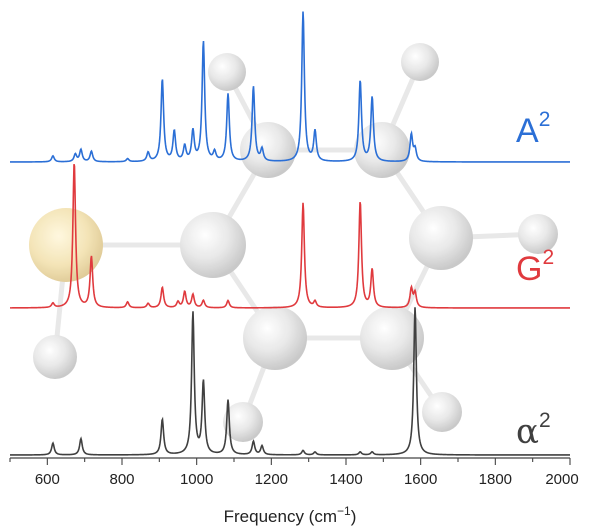 The width and height of the screenshot is (593, 529). Describe the element at coordinates (345, 479) in the screenshot. I see `x-tick-label: 1400` at that location.